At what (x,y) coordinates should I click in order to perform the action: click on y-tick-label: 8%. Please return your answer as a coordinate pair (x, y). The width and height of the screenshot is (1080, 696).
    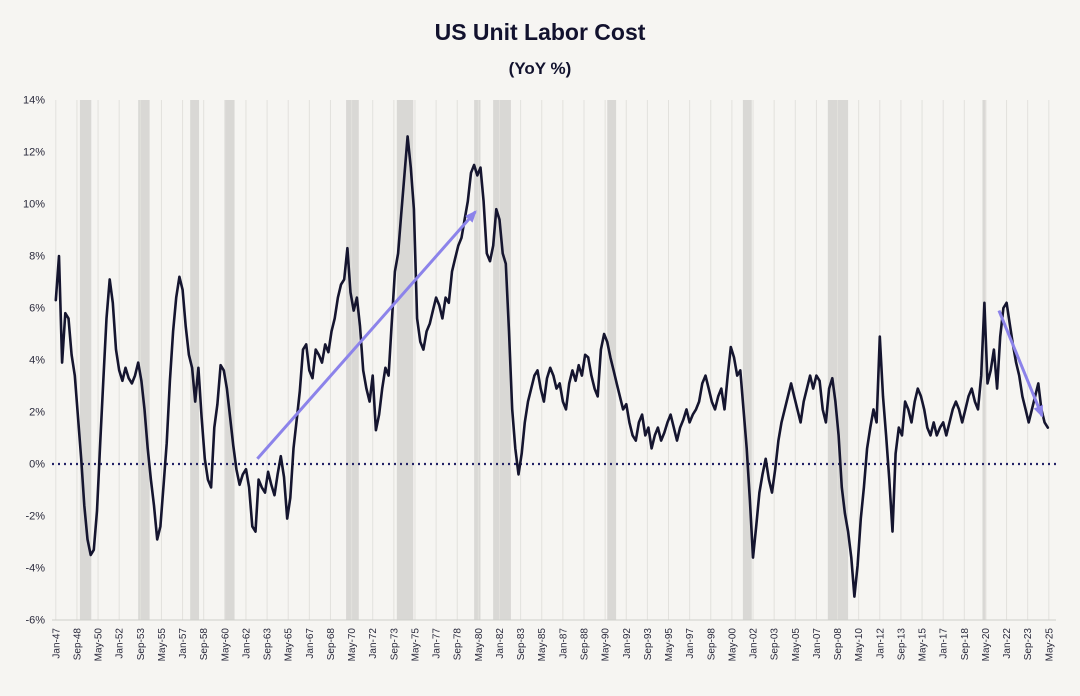
    Looking at the image, I should click on (37, 257).